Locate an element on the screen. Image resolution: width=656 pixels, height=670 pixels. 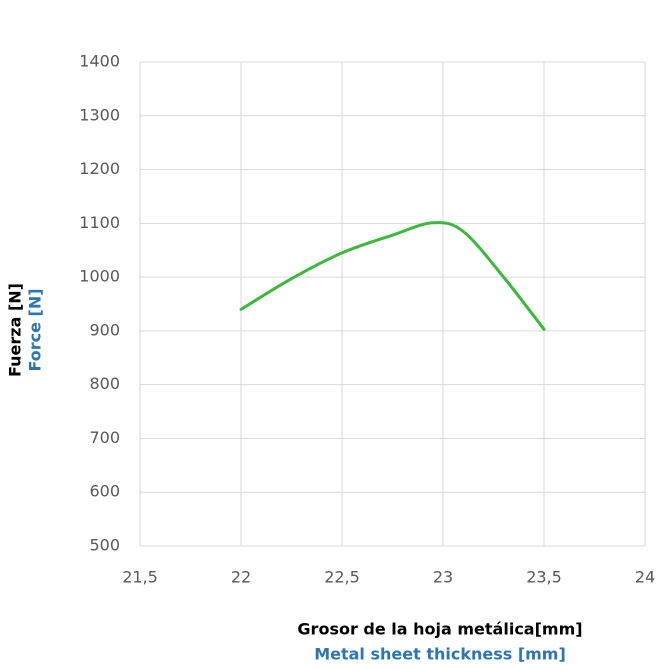
y-tick-label: 500 is located at coordinates (104, 545).